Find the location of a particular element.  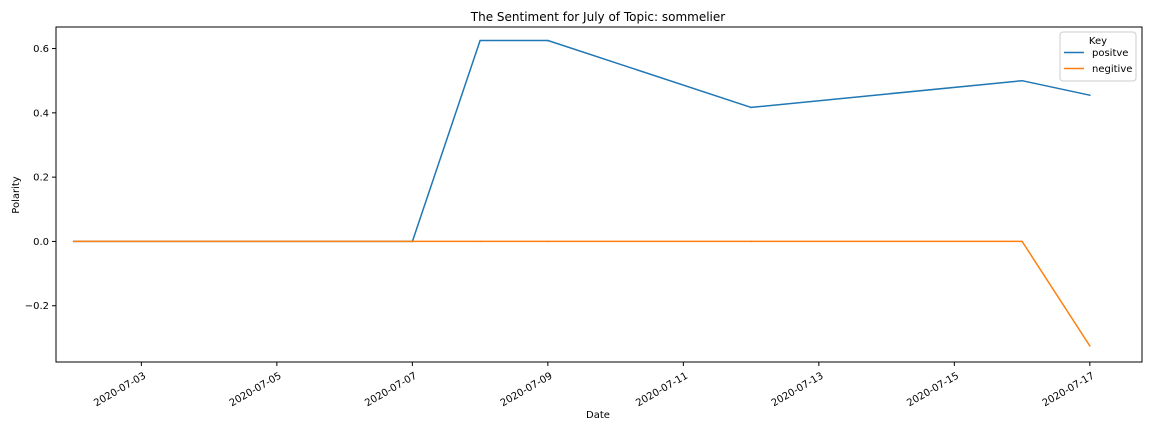

y-tick-label: 0.4 is located at coordinates (41, 113).